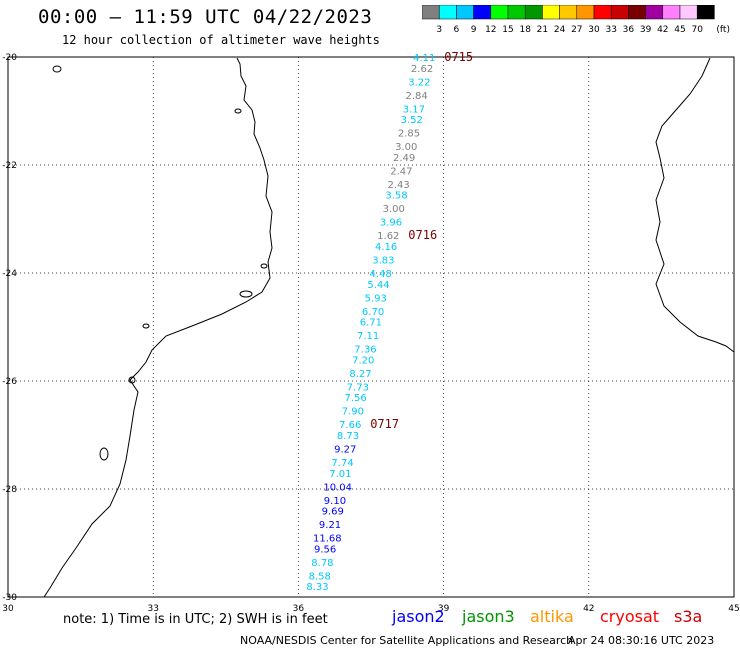 The width and height of the screenshot is (740, 650). What do you see at coordinates (474, 30) in the screenshot?
I see `color-scale-label: 9` at bounding box center [474, 30].